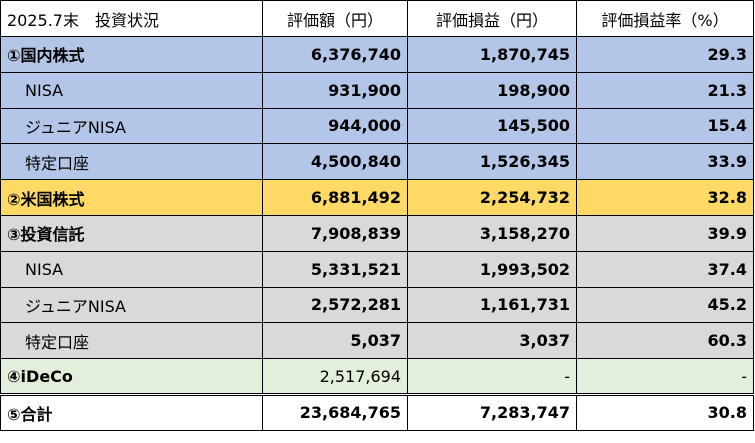 This screenshot has height=443, width=755. I want to click on row-gain: 1,161,731, so click(492, 305).